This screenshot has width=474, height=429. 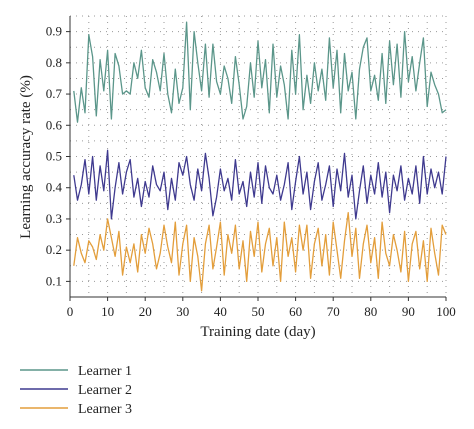 I want to click on x-tick-label: 20, so click(x=145, y=311).